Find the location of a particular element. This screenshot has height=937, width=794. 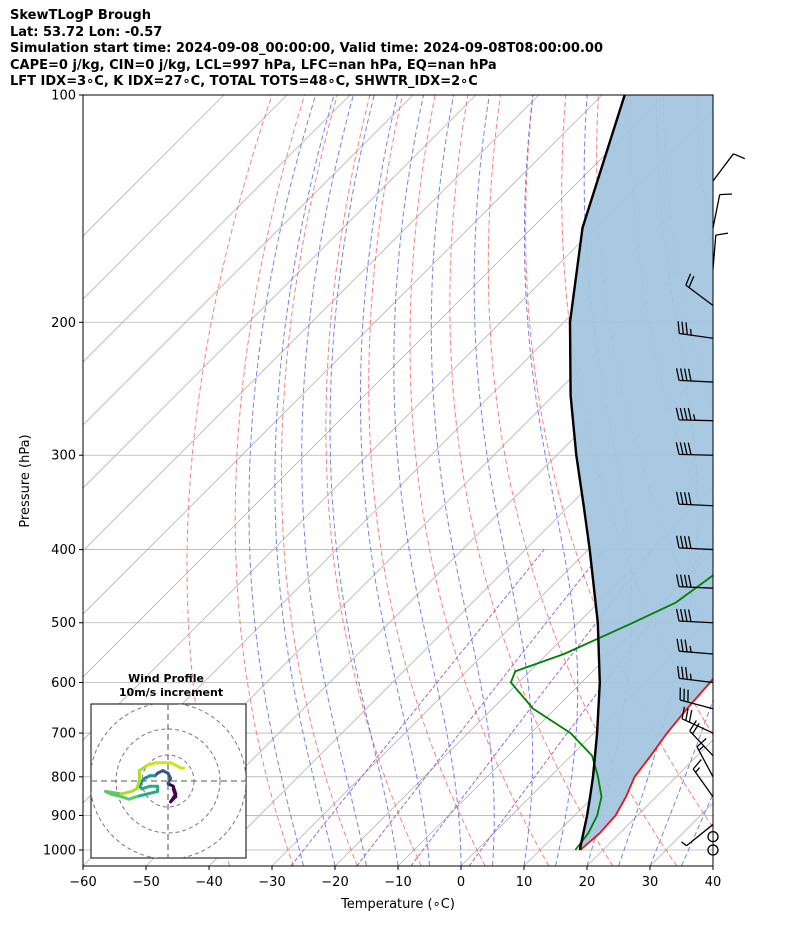

dewpoint-line is located at coordinates (611, 712).